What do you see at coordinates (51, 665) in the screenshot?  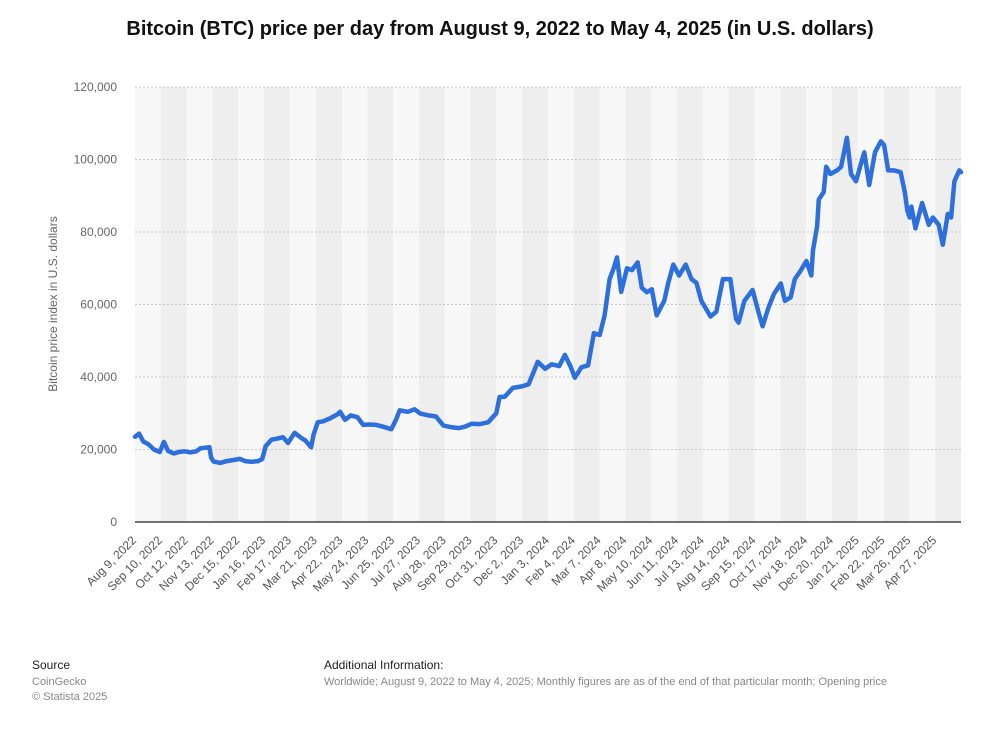 I see `source-heading: Source` at bounding box center [51, 665].